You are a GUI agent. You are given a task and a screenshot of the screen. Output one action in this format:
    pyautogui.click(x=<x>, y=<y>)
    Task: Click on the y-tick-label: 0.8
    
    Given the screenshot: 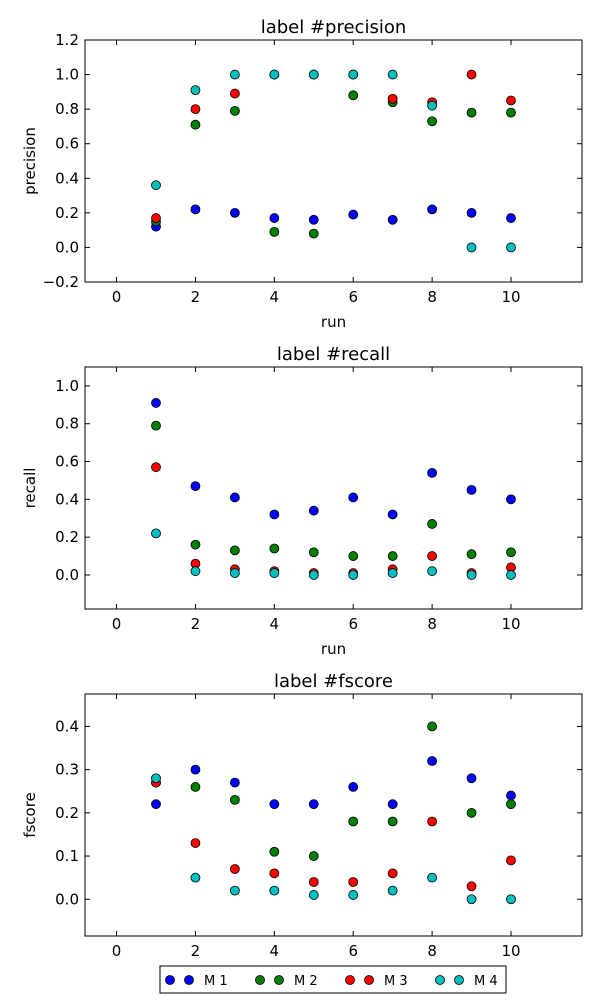 What is the action you would take?
    pyautogui.click(x=67, y=424)
    